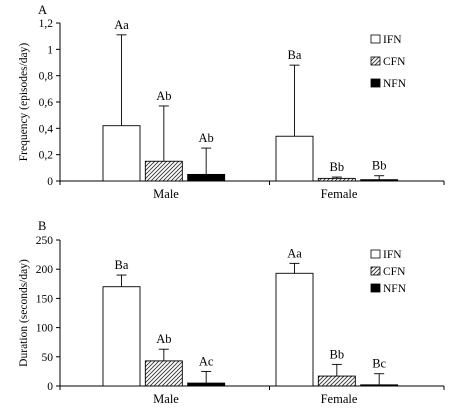 The height and width of the screenshot is (415, 471). I want to click on significance-label: Bc, so click(379, 364).